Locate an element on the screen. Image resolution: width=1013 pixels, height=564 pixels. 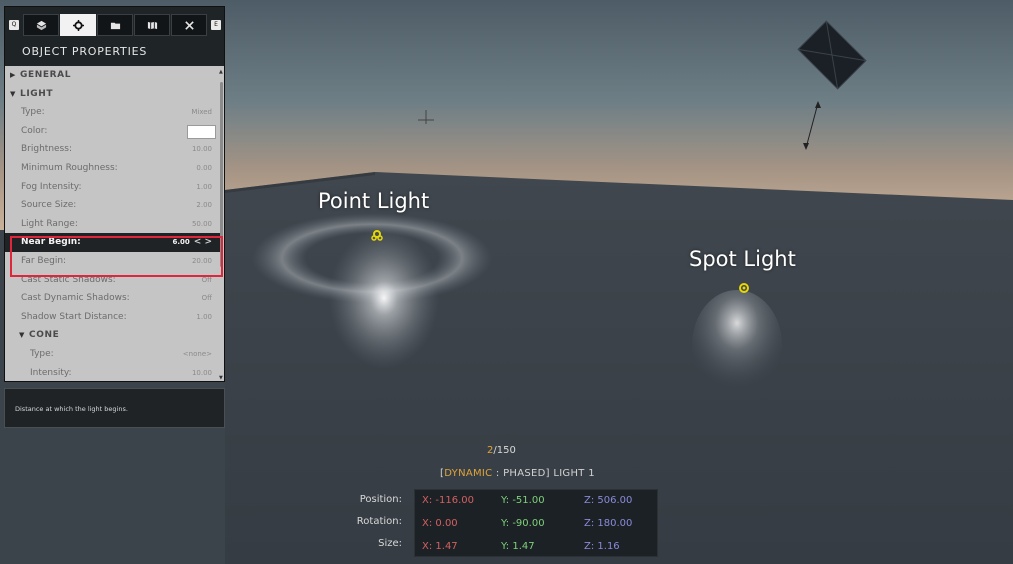
tab-properties is located at coordinates (78, 25).